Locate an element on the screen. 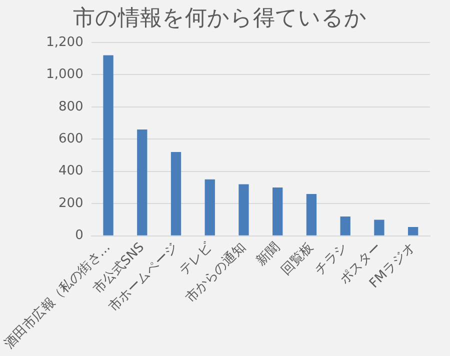 The height and width of the screenshot is (356, 450). y-tick-label: 0 is located at coordinates (79, 236).